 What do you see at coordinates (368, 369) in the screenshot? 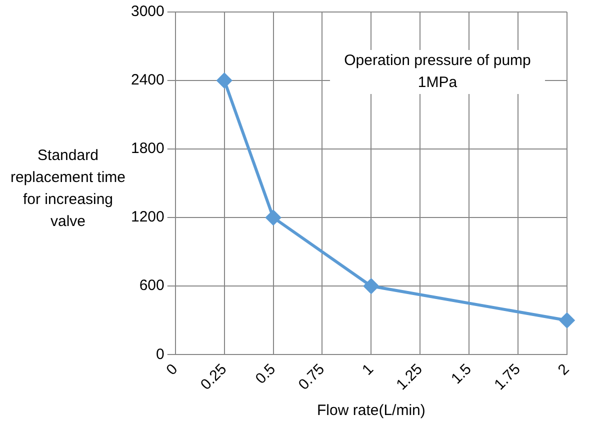
I see `x-tick-label: 1` at bounding box center [368, 369].